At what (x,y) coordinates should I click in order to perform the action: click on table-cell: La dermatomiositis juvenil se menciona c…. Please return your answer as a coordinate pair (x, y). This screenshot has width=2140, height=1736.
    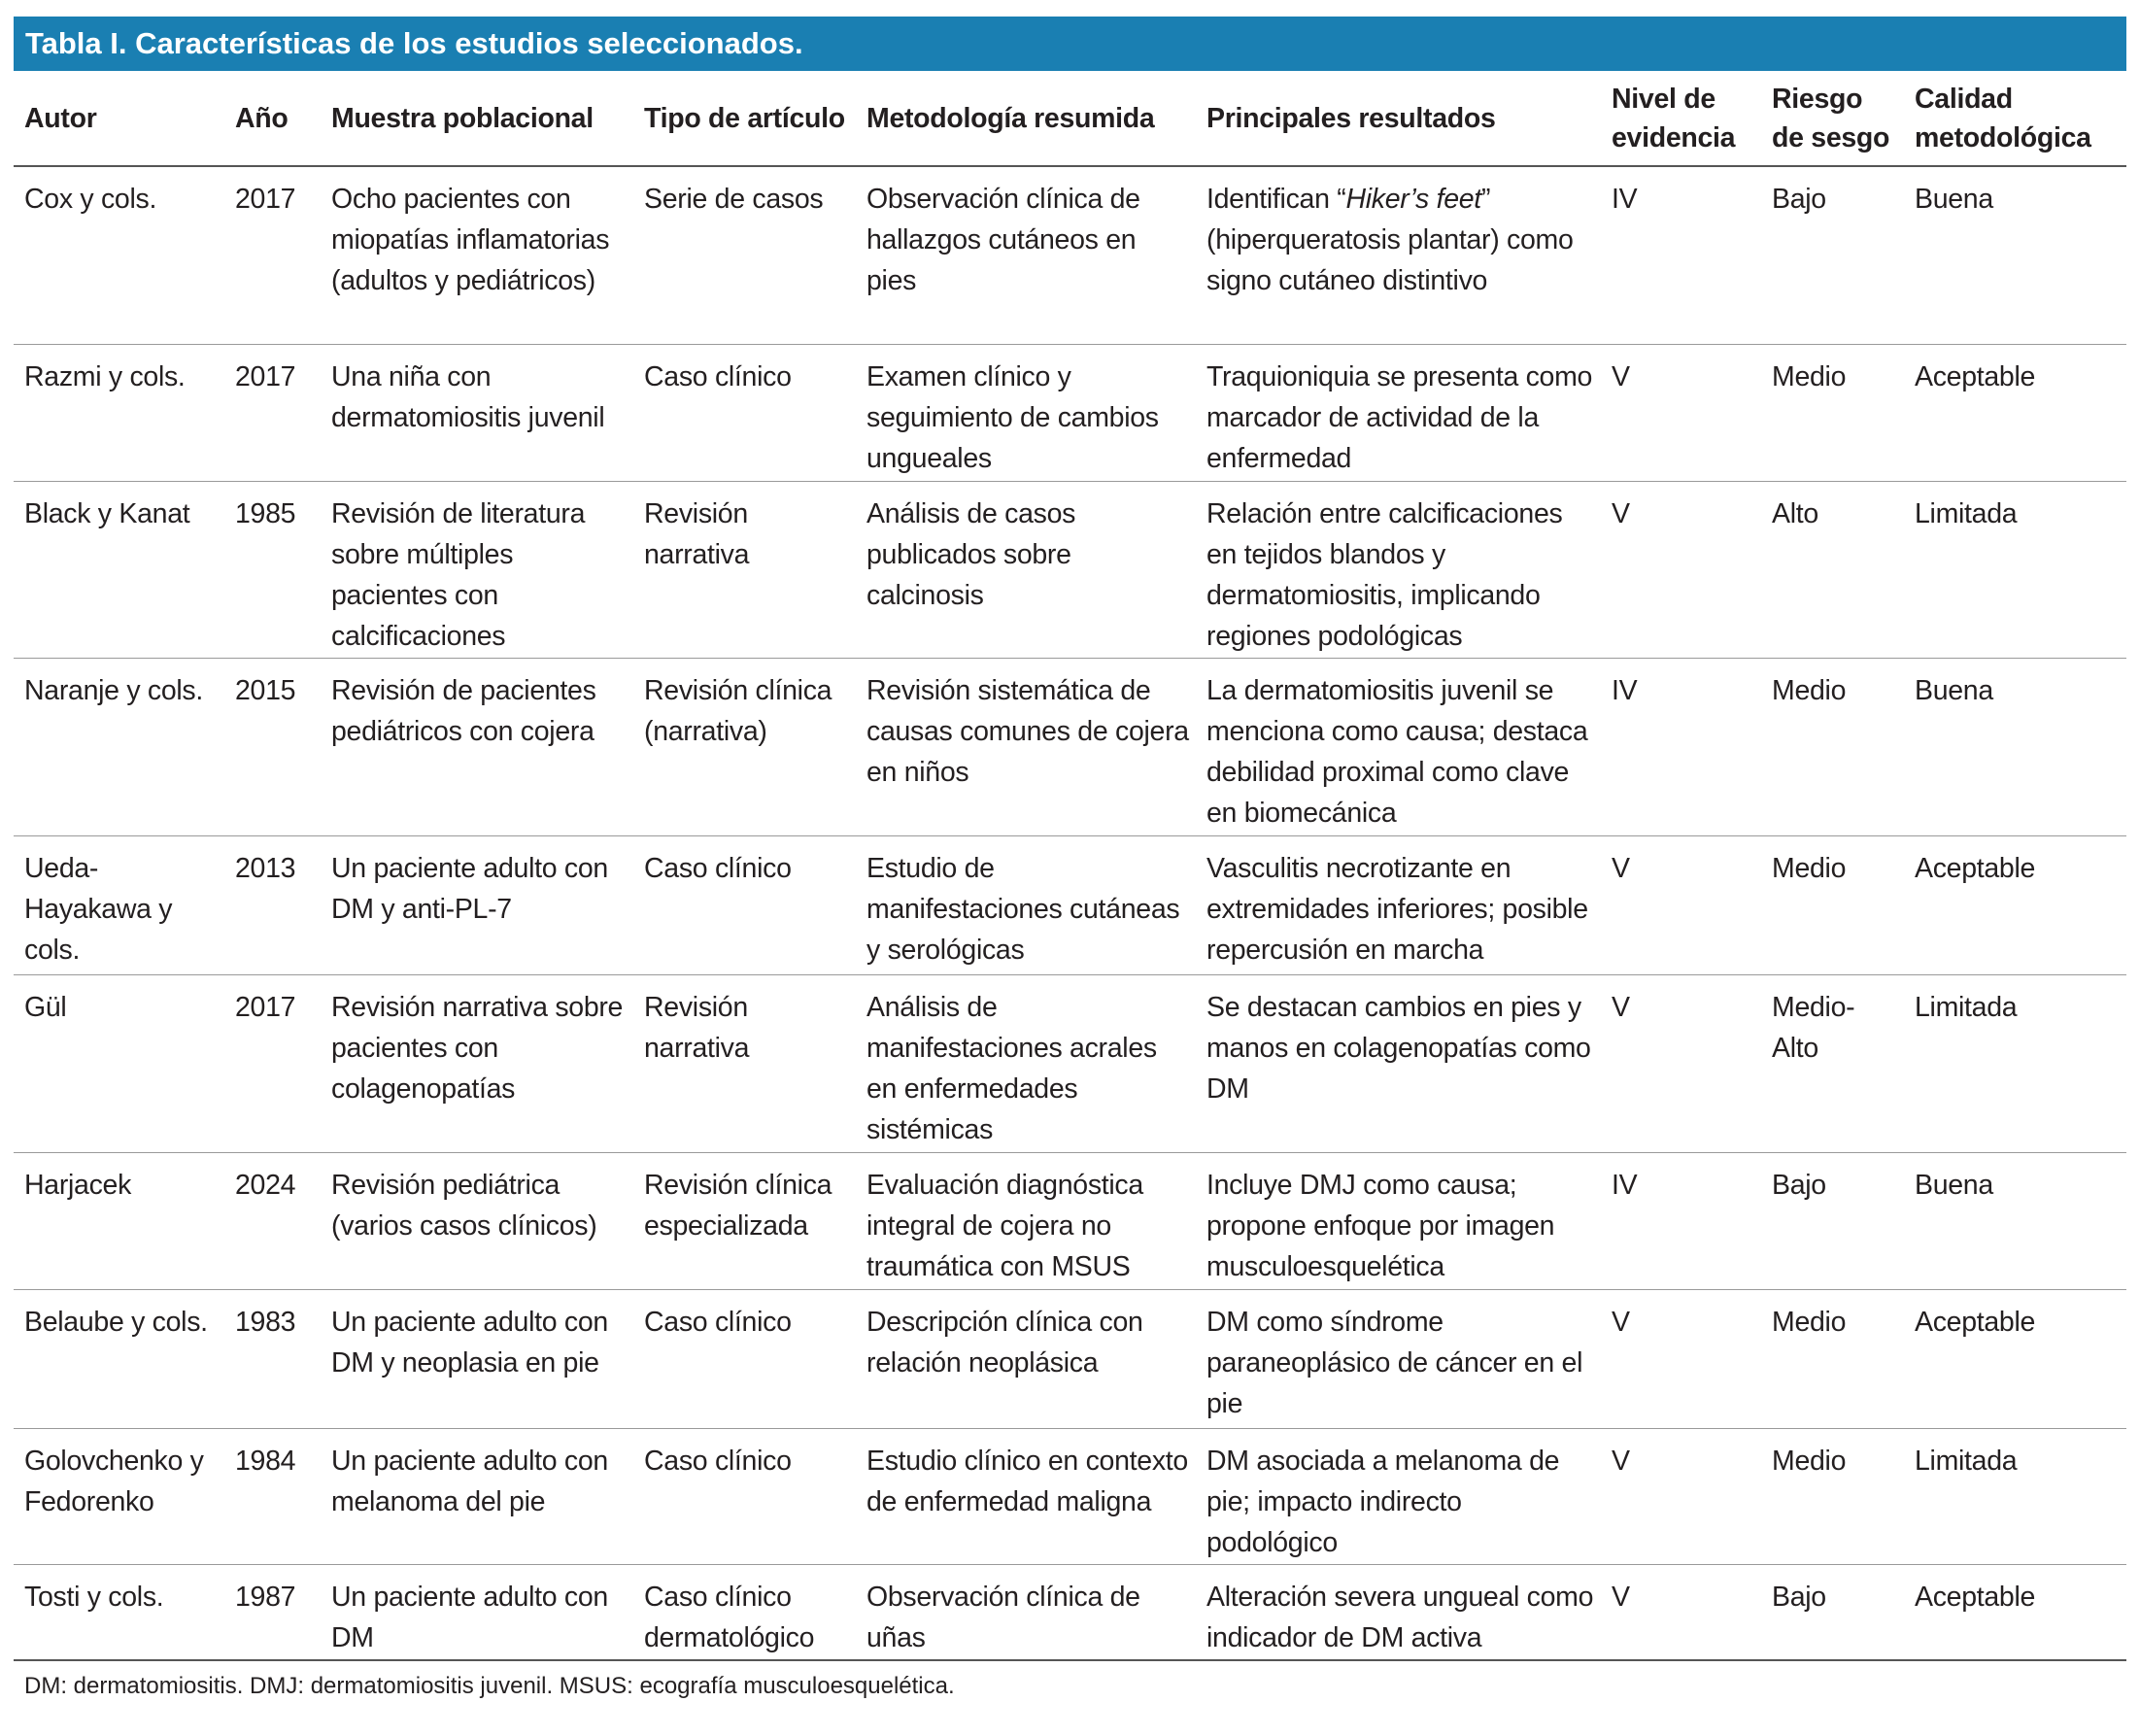
    Looking at the image, I should click on (1397, 751).